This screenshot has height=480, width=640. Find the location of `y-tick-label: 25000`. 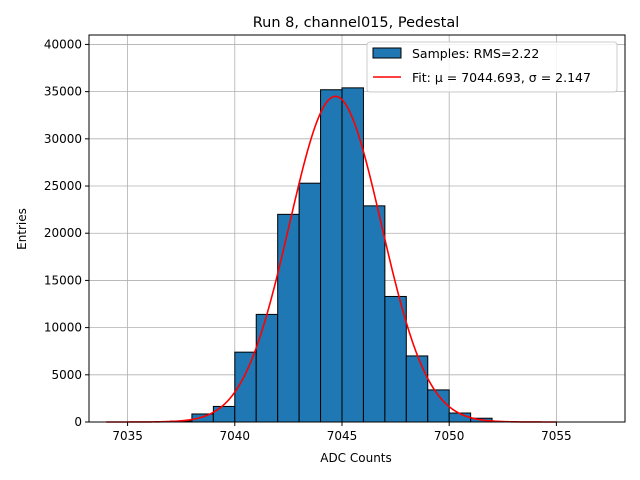

y-tick-label: 25000 is located at coordinates (63, 186).